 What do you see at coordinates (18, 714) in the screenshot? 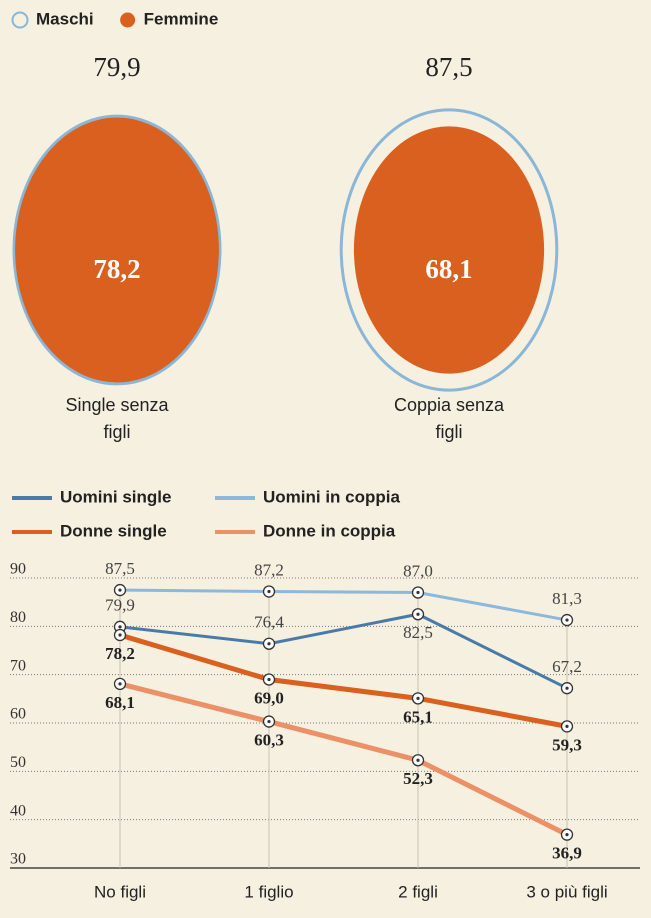
I see `y-tick-label: 60` at bounding box center [18, 714].